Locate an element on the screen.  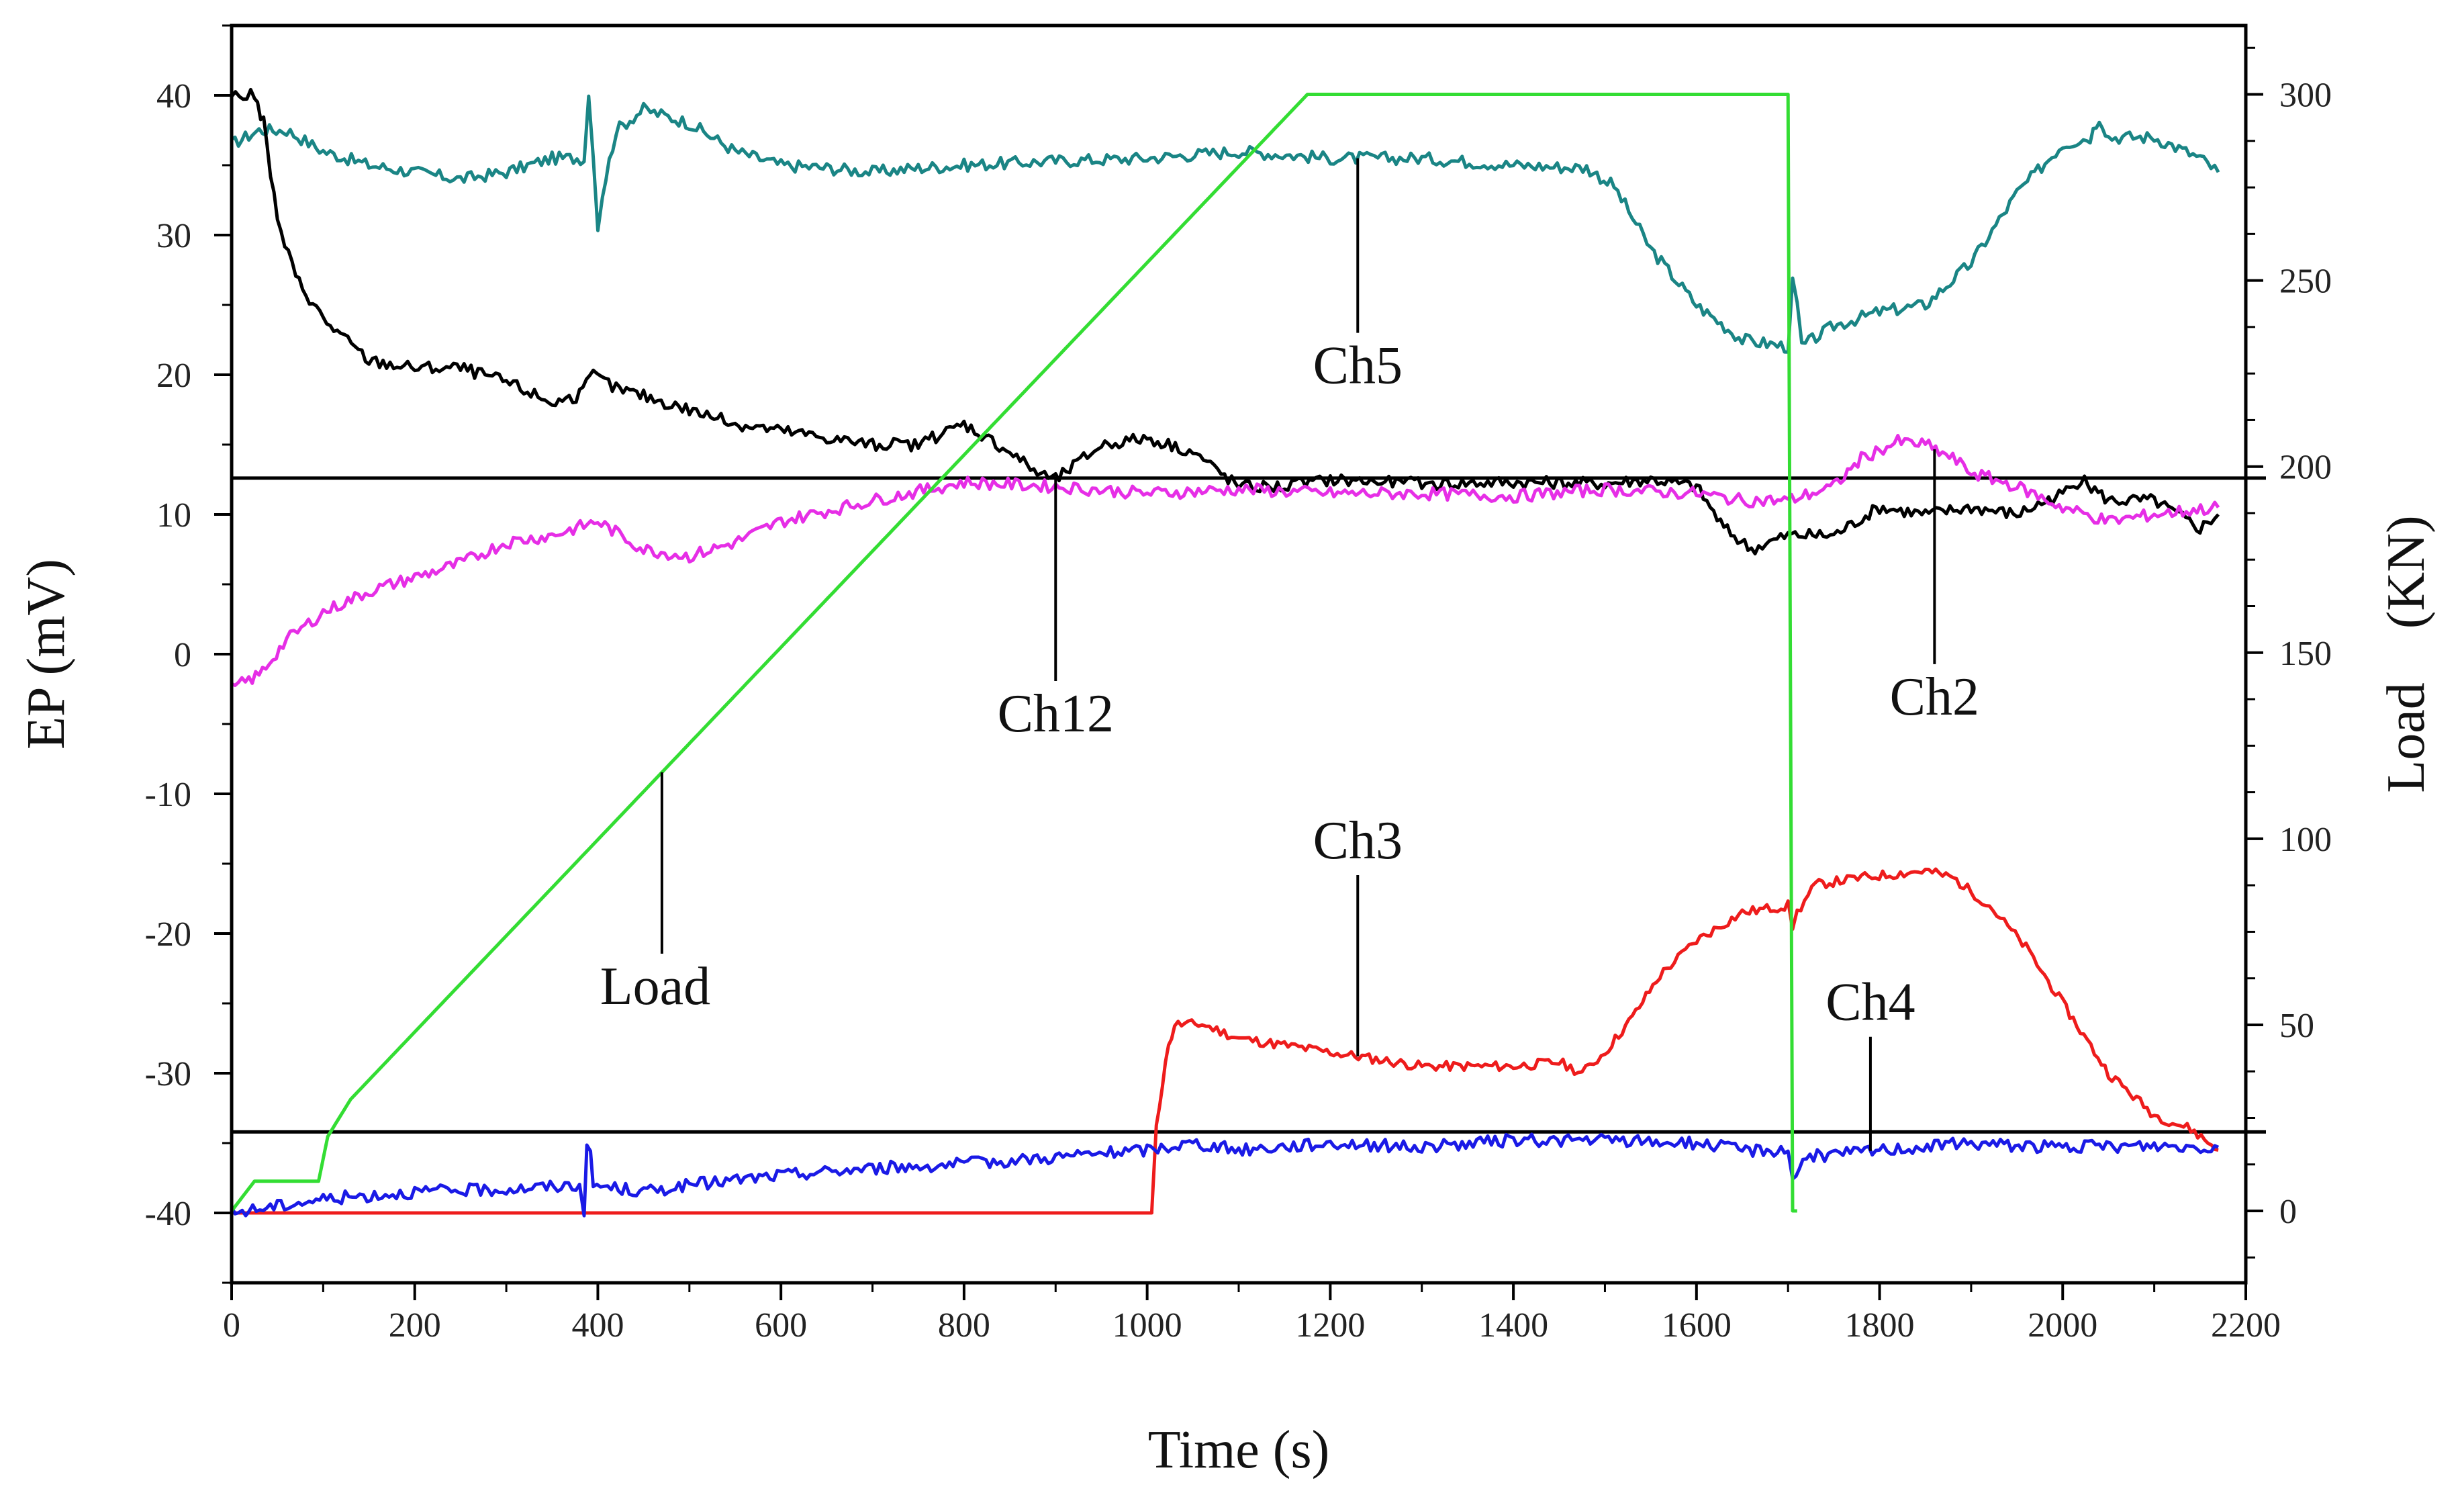
y-axis-title: EP (mV) is located at coordinates (47, 654).